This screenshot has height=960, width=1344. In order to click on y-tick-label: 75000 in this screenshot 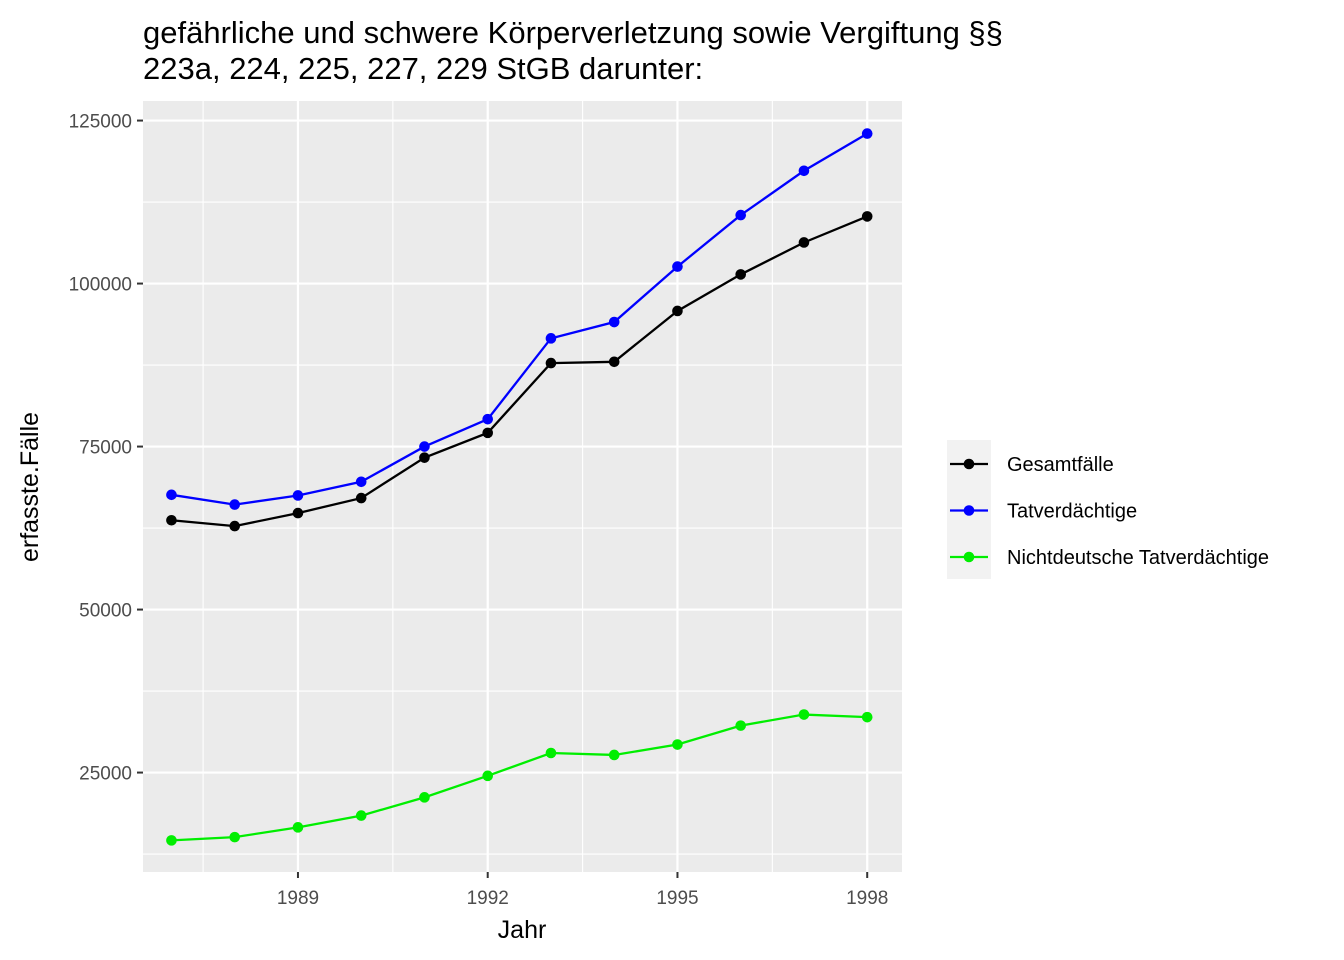, I will do `click(105, 448)`.